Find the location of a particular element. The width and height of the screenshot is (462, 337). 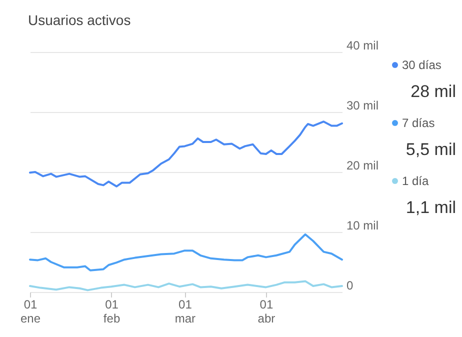

legend-label: 30 días is located at coordinates (422, 65).